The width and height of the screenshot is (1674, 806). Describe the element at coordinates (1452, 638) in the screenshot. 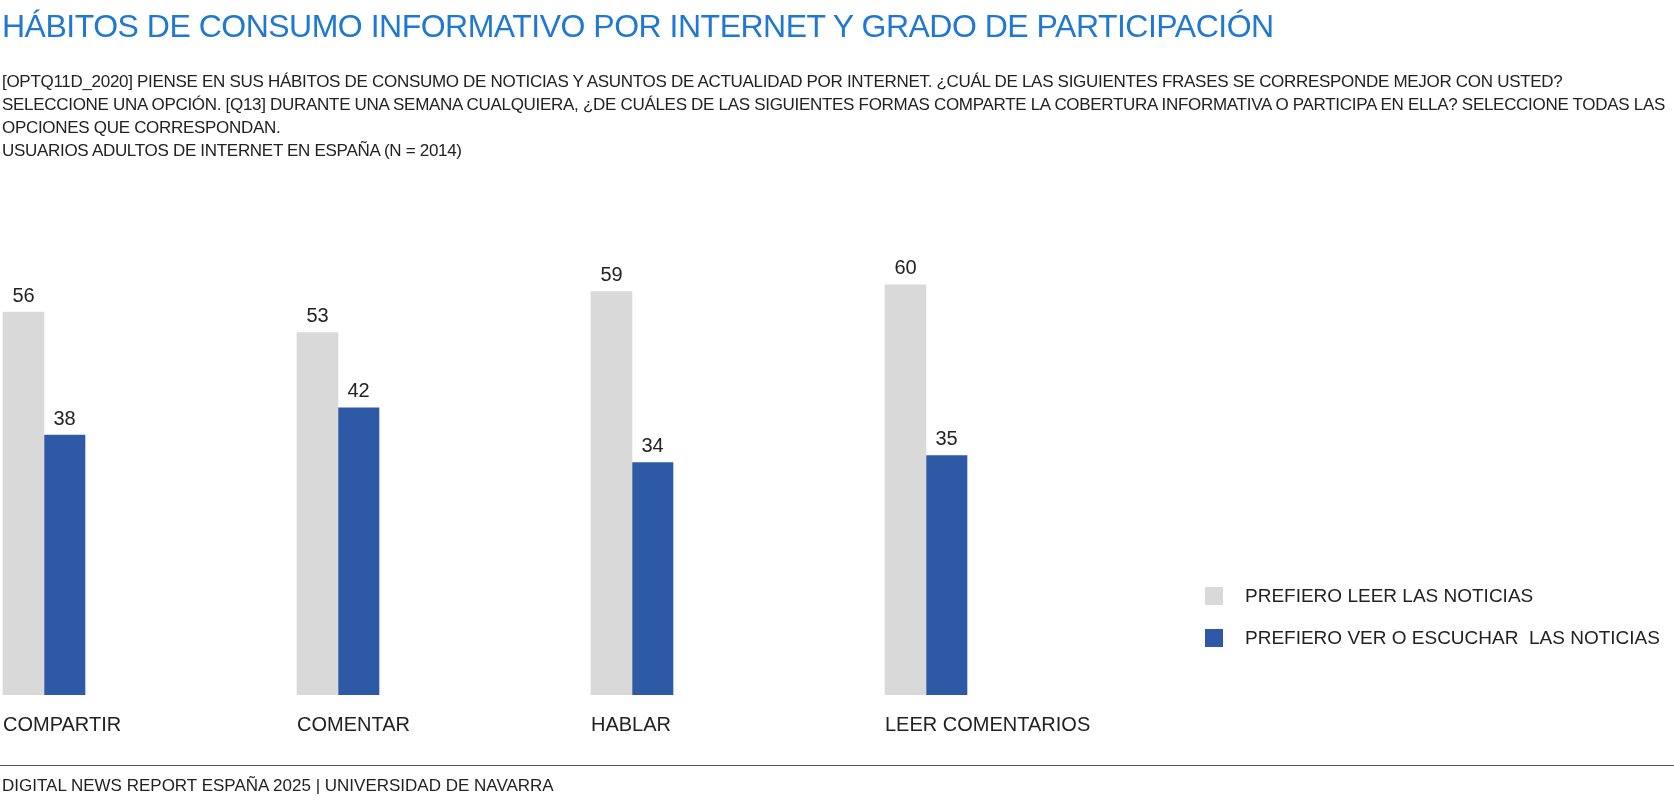

I see `legend-label: PREFIERO VER O ESCUCHAR LAS NOTICIAS` at that location.